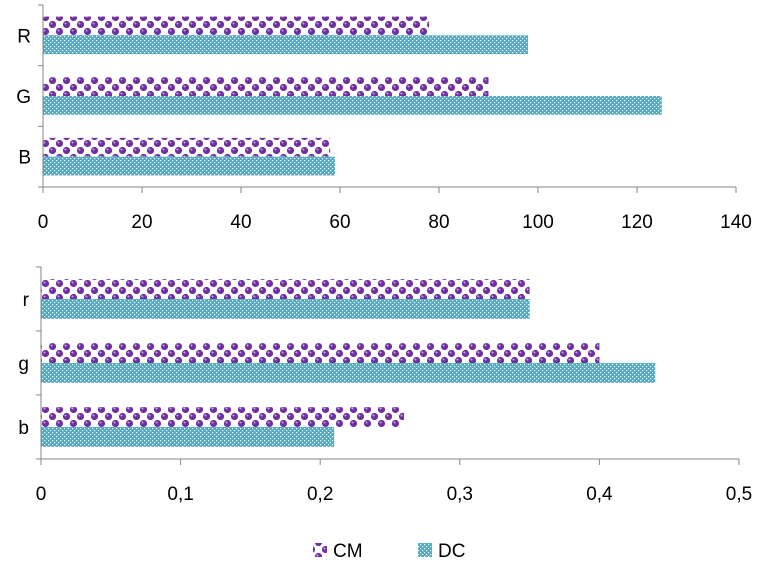  What do you see at coordinates (23, 428) in the screenshot?
I see `category-label-b: b` at bounding box center [23, 428].